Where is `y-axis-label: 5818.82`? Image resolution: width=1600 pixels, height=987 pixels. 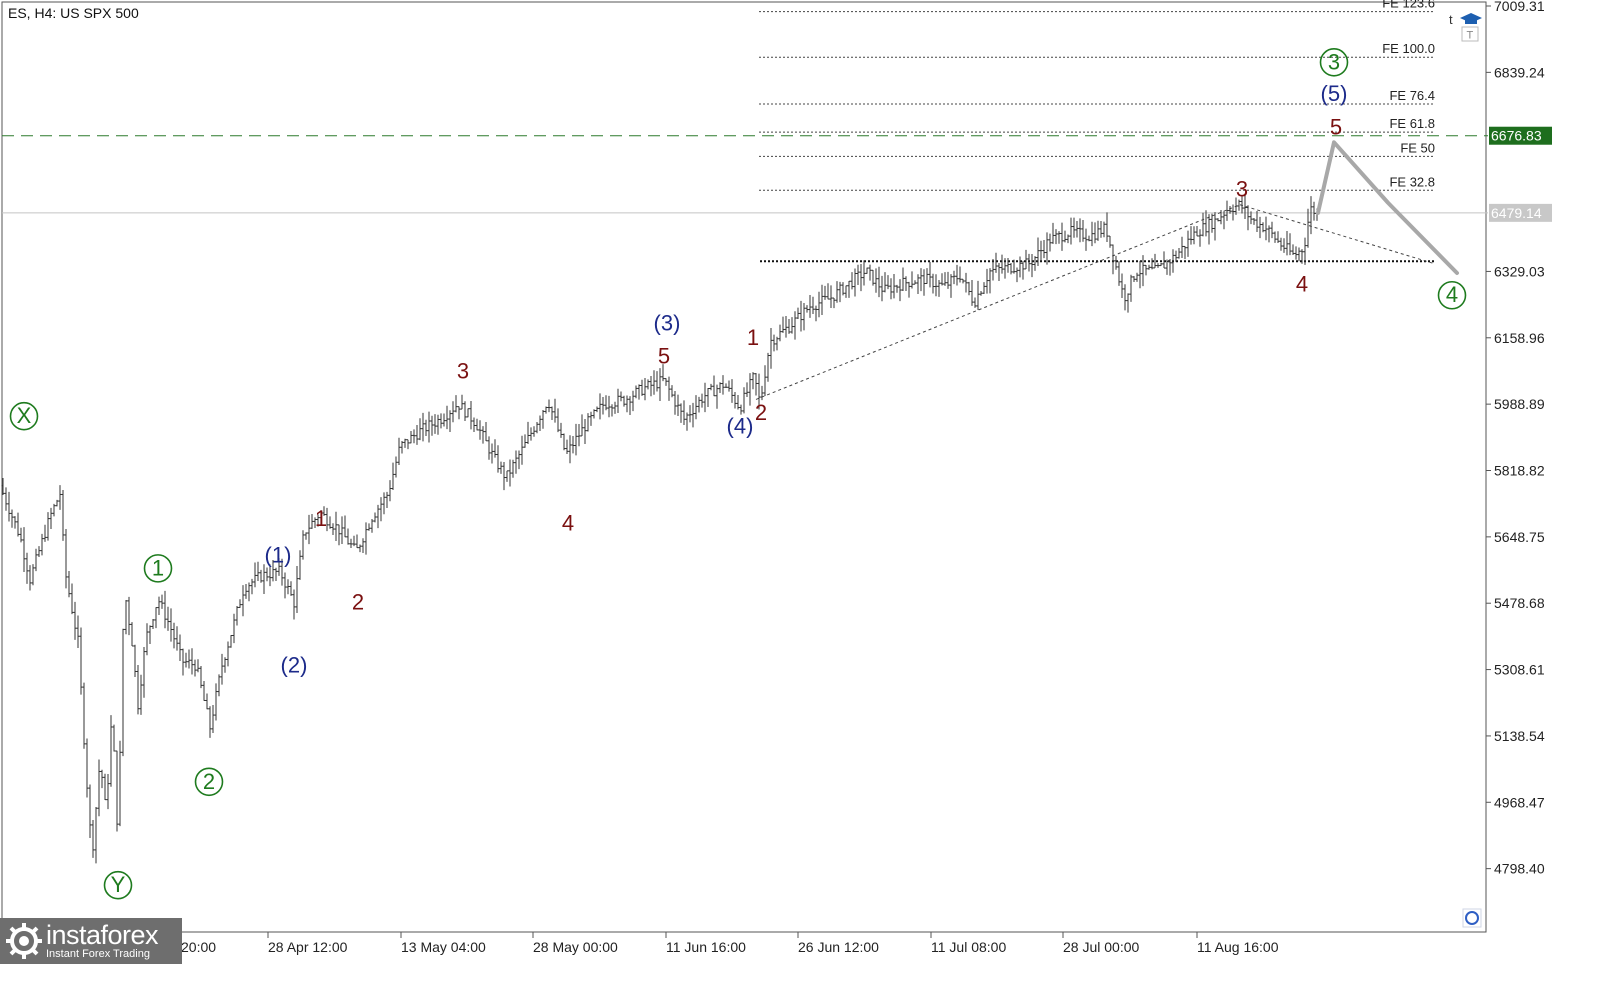
y-axis-label: 5818.82 is located at coordinates (1519, 471).